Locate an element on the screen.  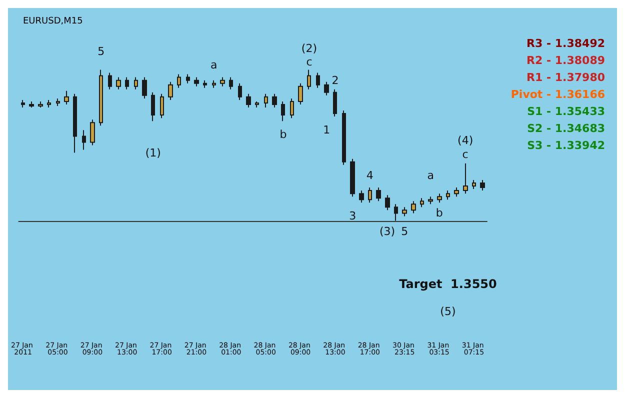
text: R2 - 1.38089 is located at coordinates (566, 60).